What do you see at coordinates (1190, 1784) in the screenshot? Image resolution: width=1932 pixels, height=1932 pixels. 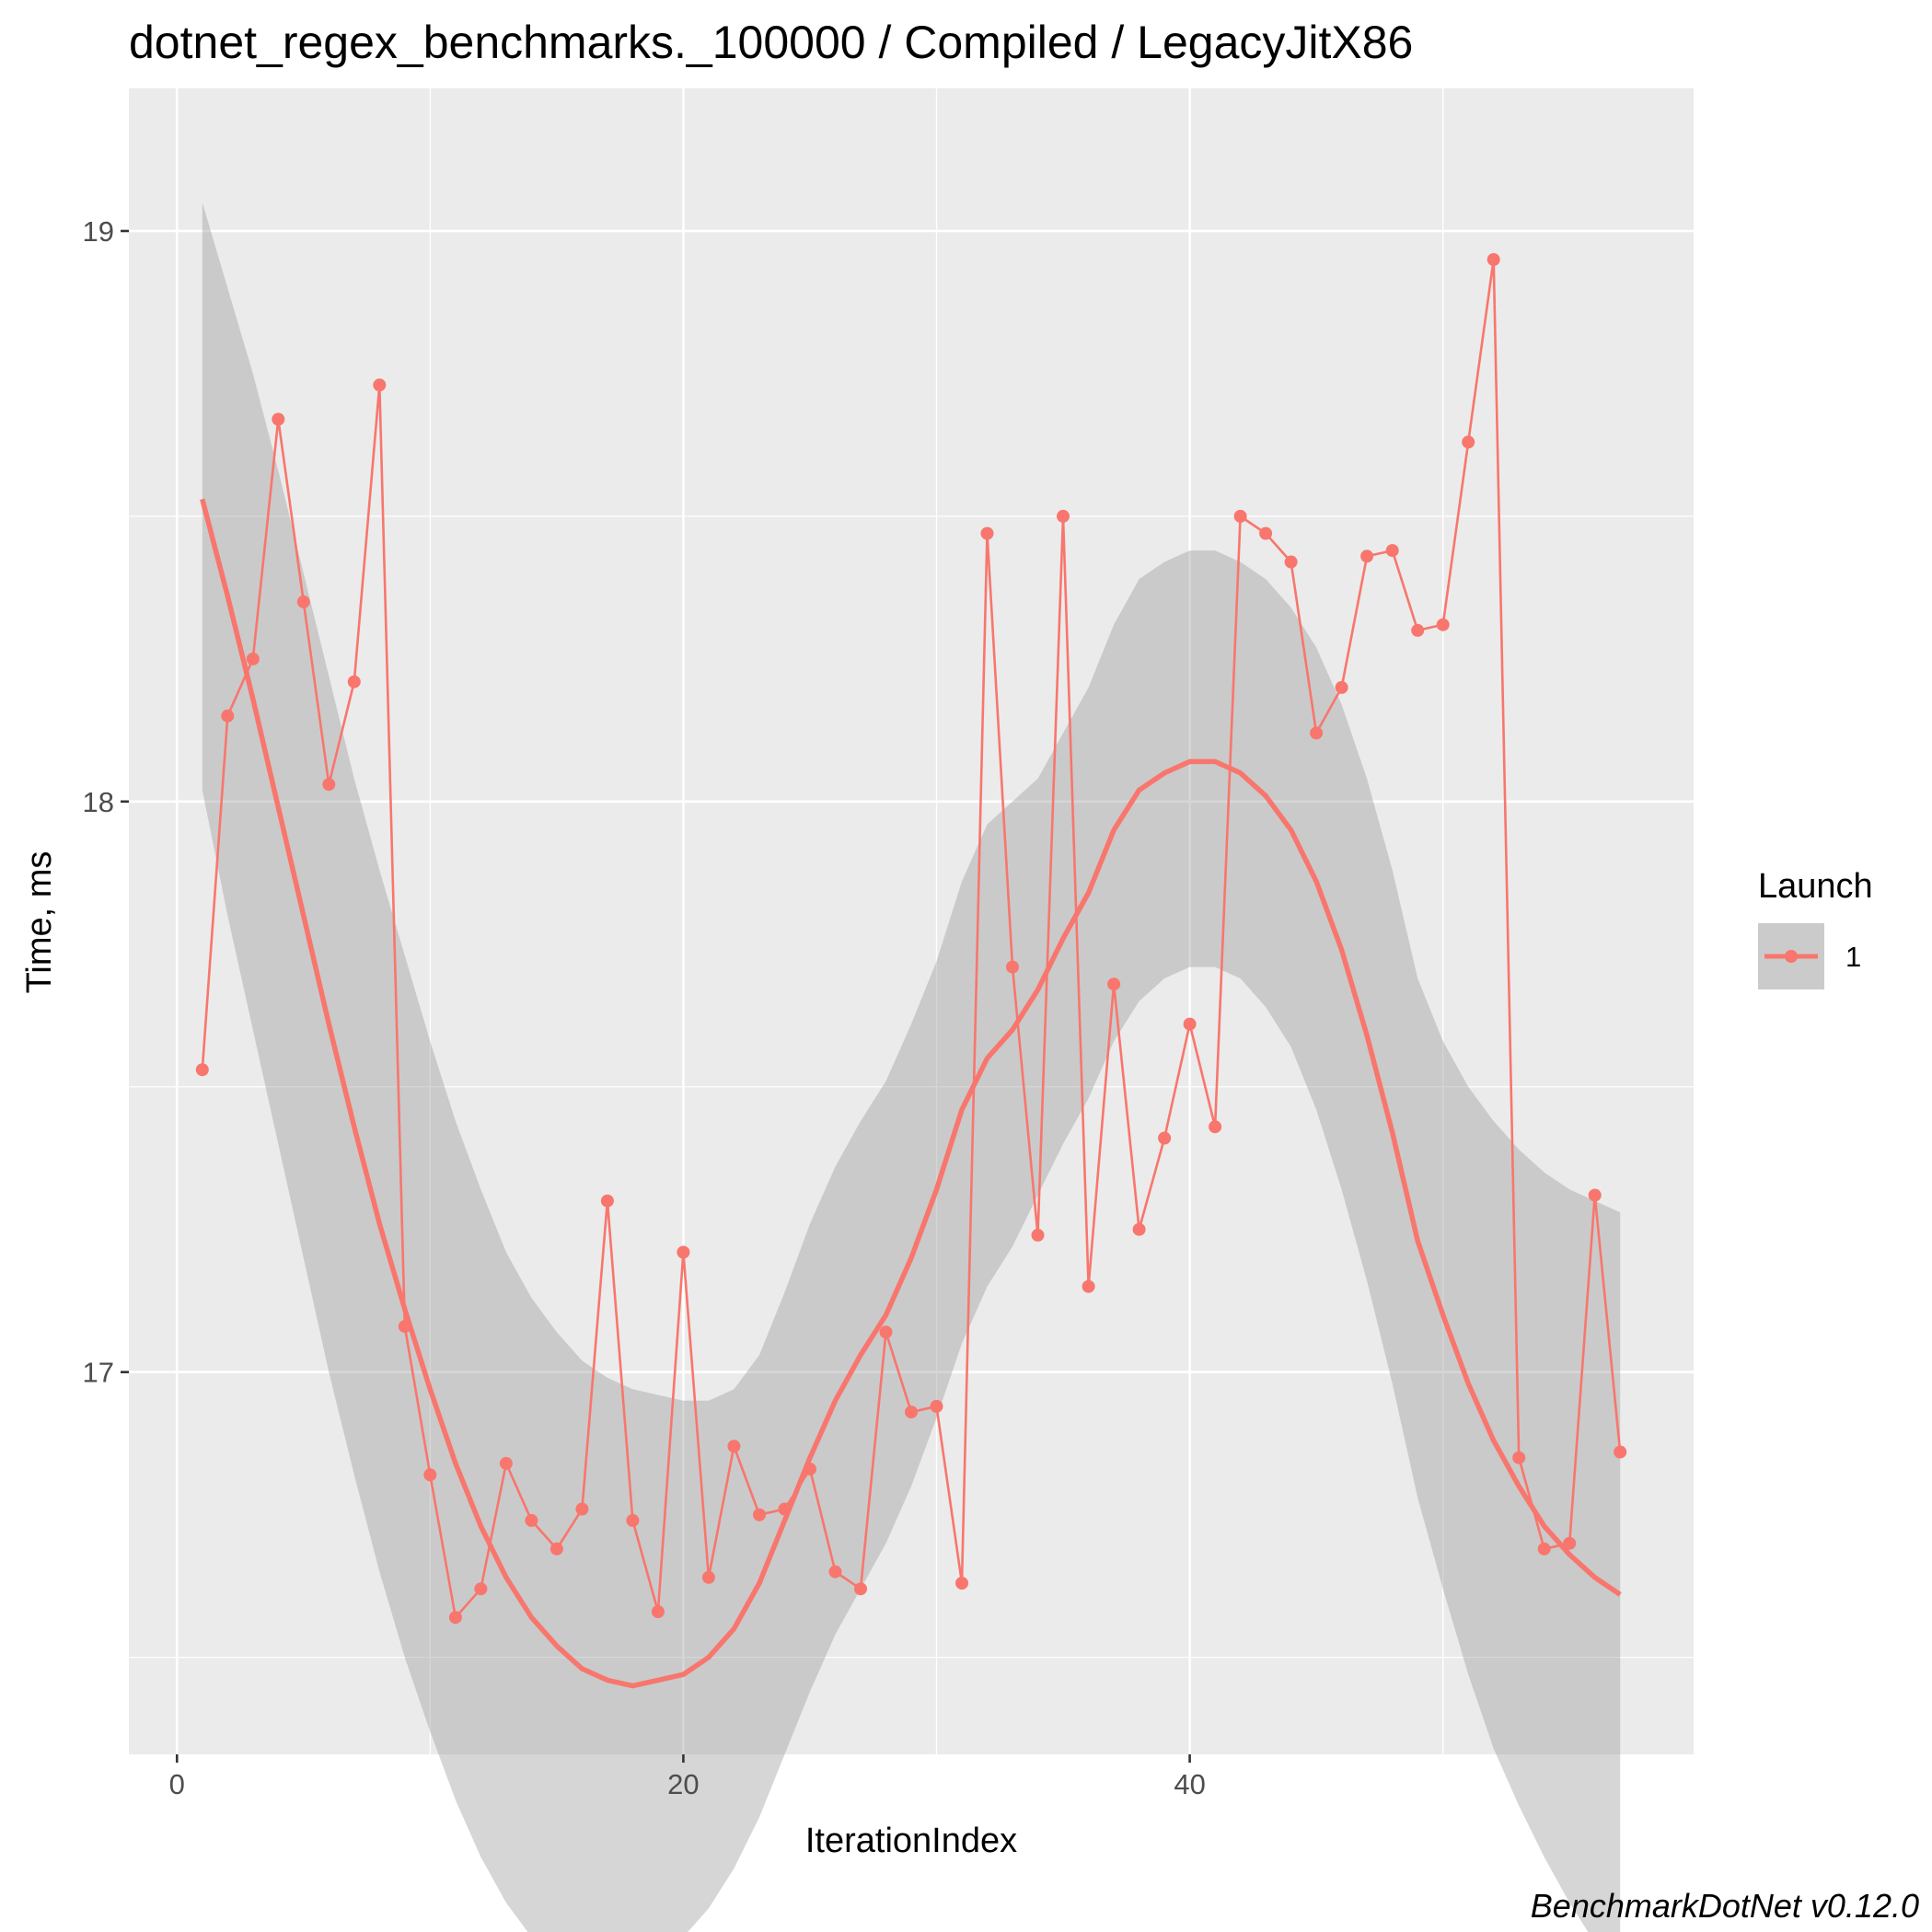 I see `x-tick-label: 40` at bounding box center [1190, 1784].